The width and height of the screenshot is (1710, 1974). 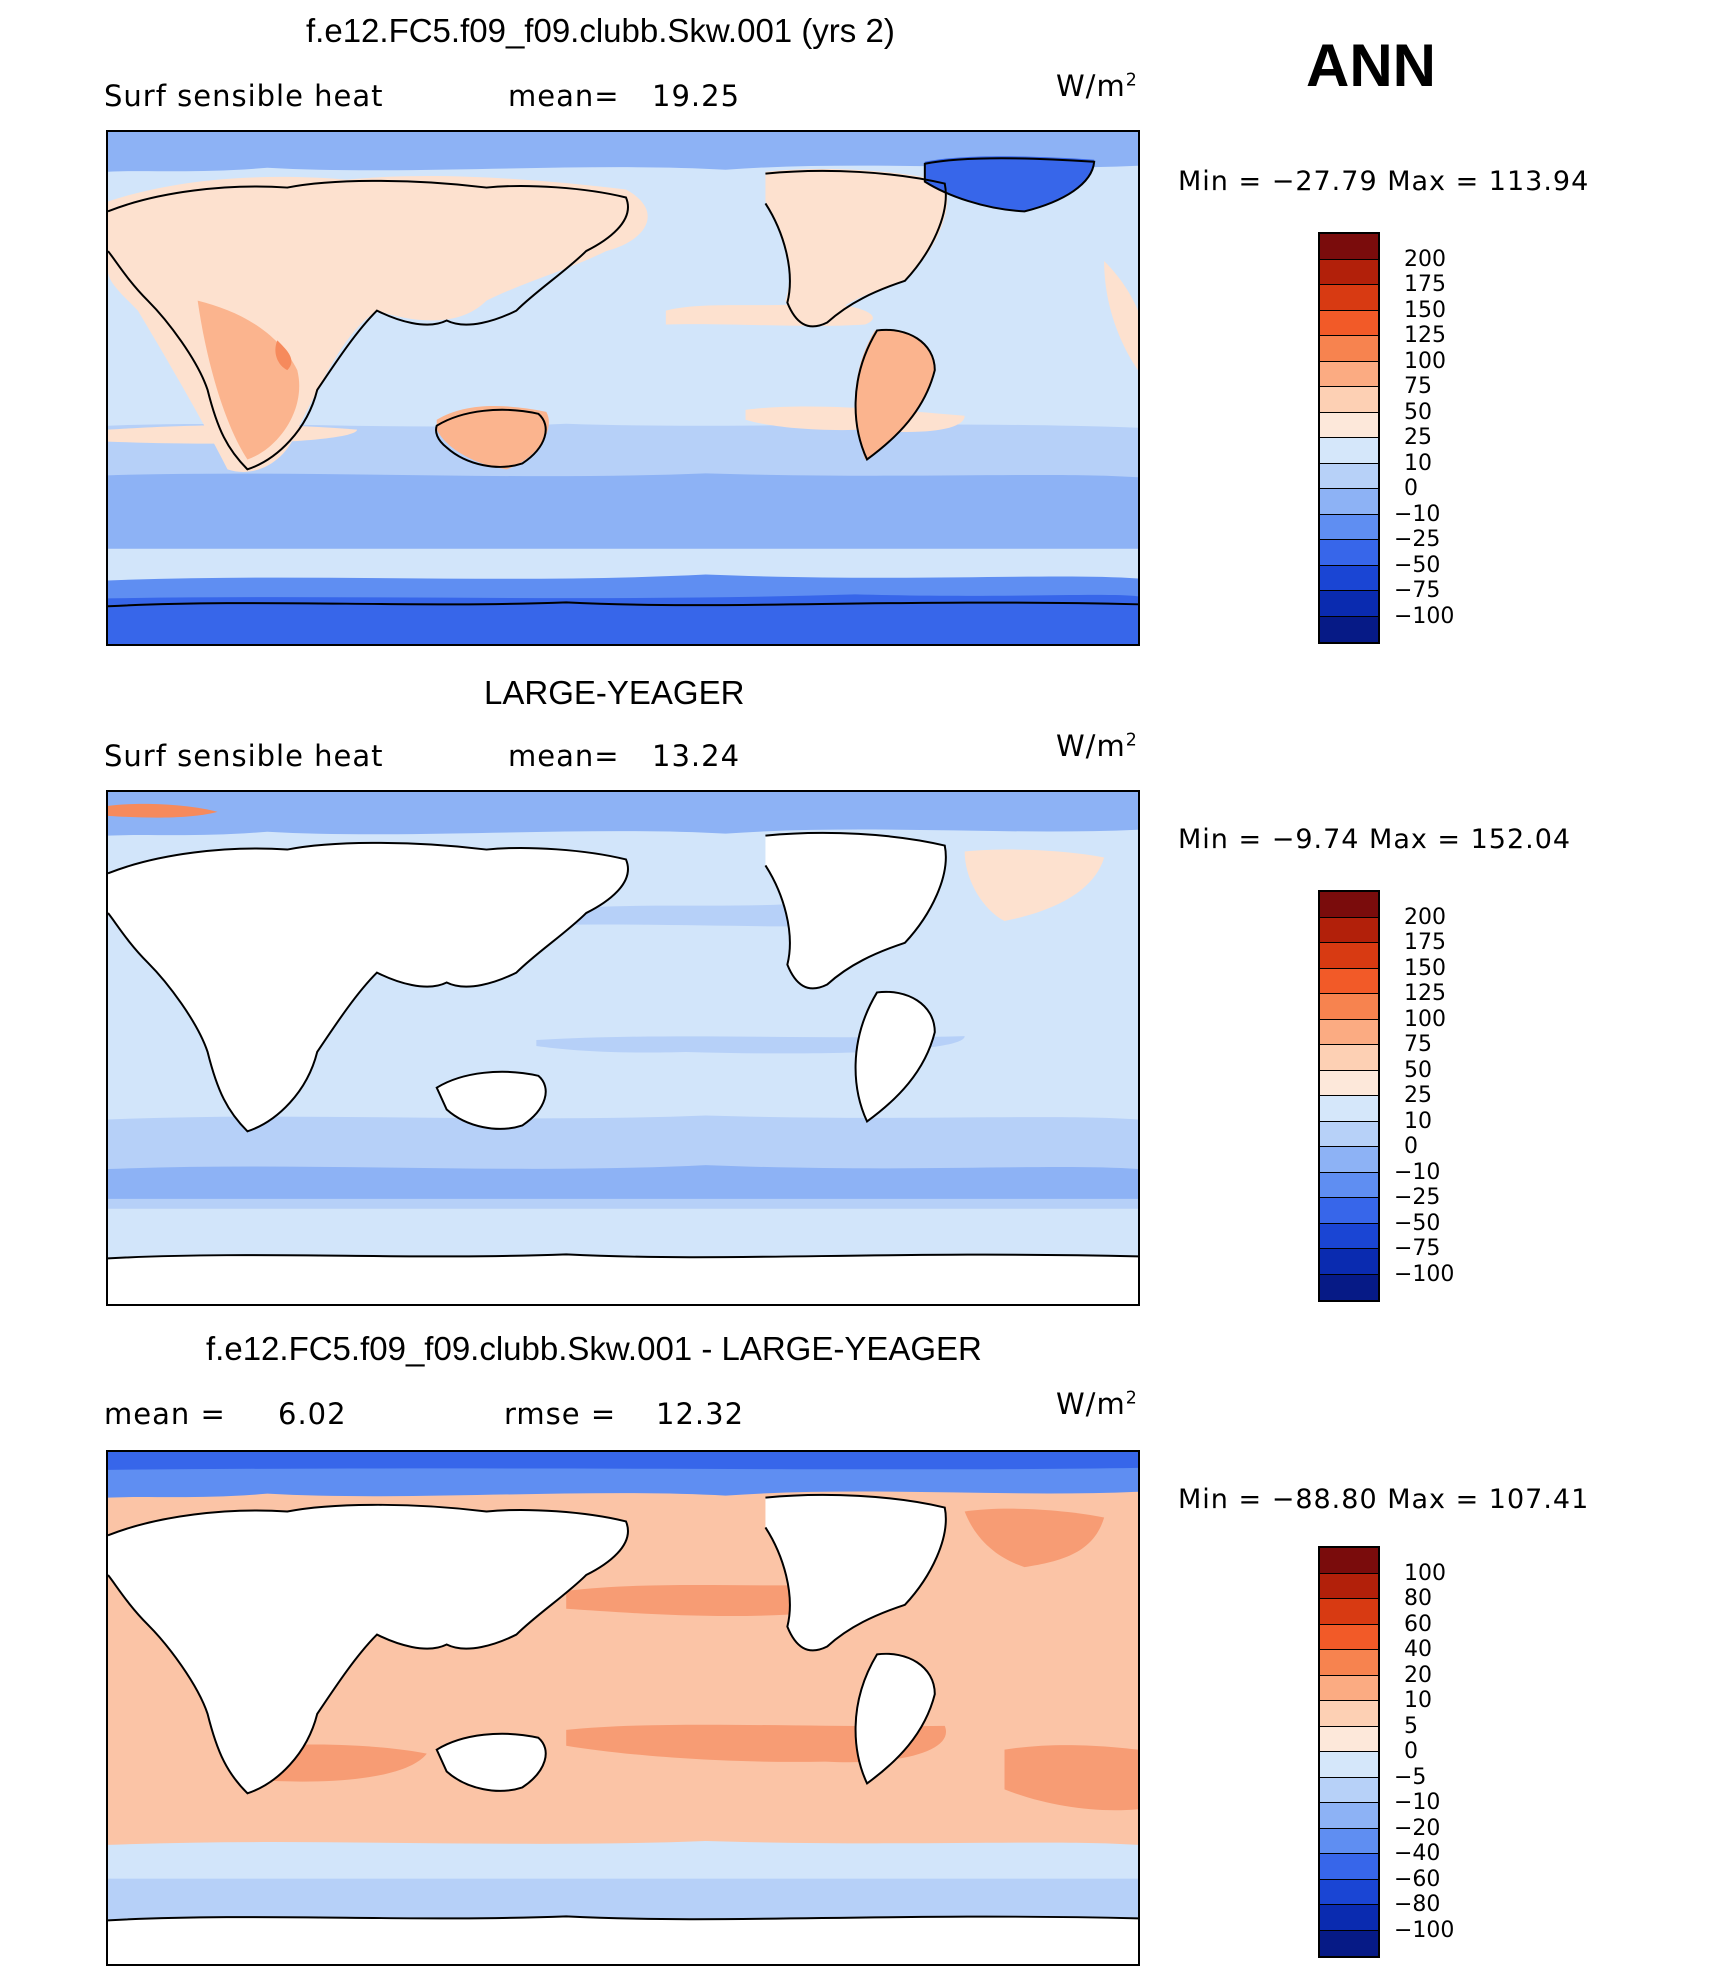 What do you see at coordinates (1410, 1777) in the screenshot?
I see `colorbar-tick-label: −5` at bounding box center [1410, 1777].